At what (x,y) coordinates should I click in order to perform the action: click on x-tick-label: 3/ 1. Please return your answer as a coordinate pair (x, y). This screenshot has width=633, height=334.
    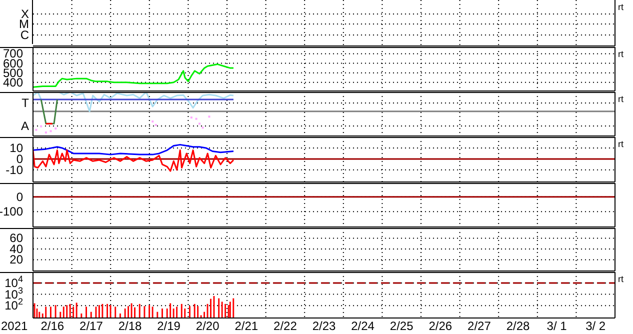
    Looking at the image, I should click on (557, 326).